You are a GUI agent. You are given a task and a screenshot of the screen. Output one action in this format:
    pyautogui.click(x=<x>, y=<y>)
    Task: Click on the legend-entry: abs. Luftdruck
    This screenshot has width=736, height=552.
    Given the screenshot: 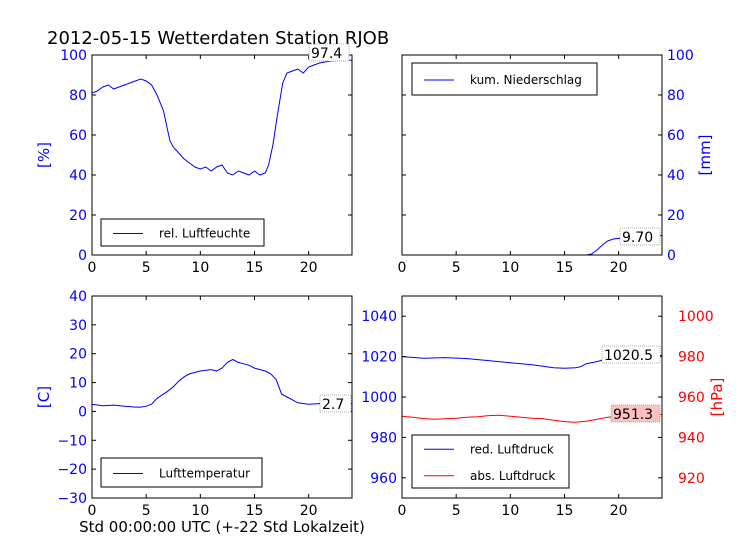 What is the action you would take?
    pyautogui.click(x=512, y=476)
    